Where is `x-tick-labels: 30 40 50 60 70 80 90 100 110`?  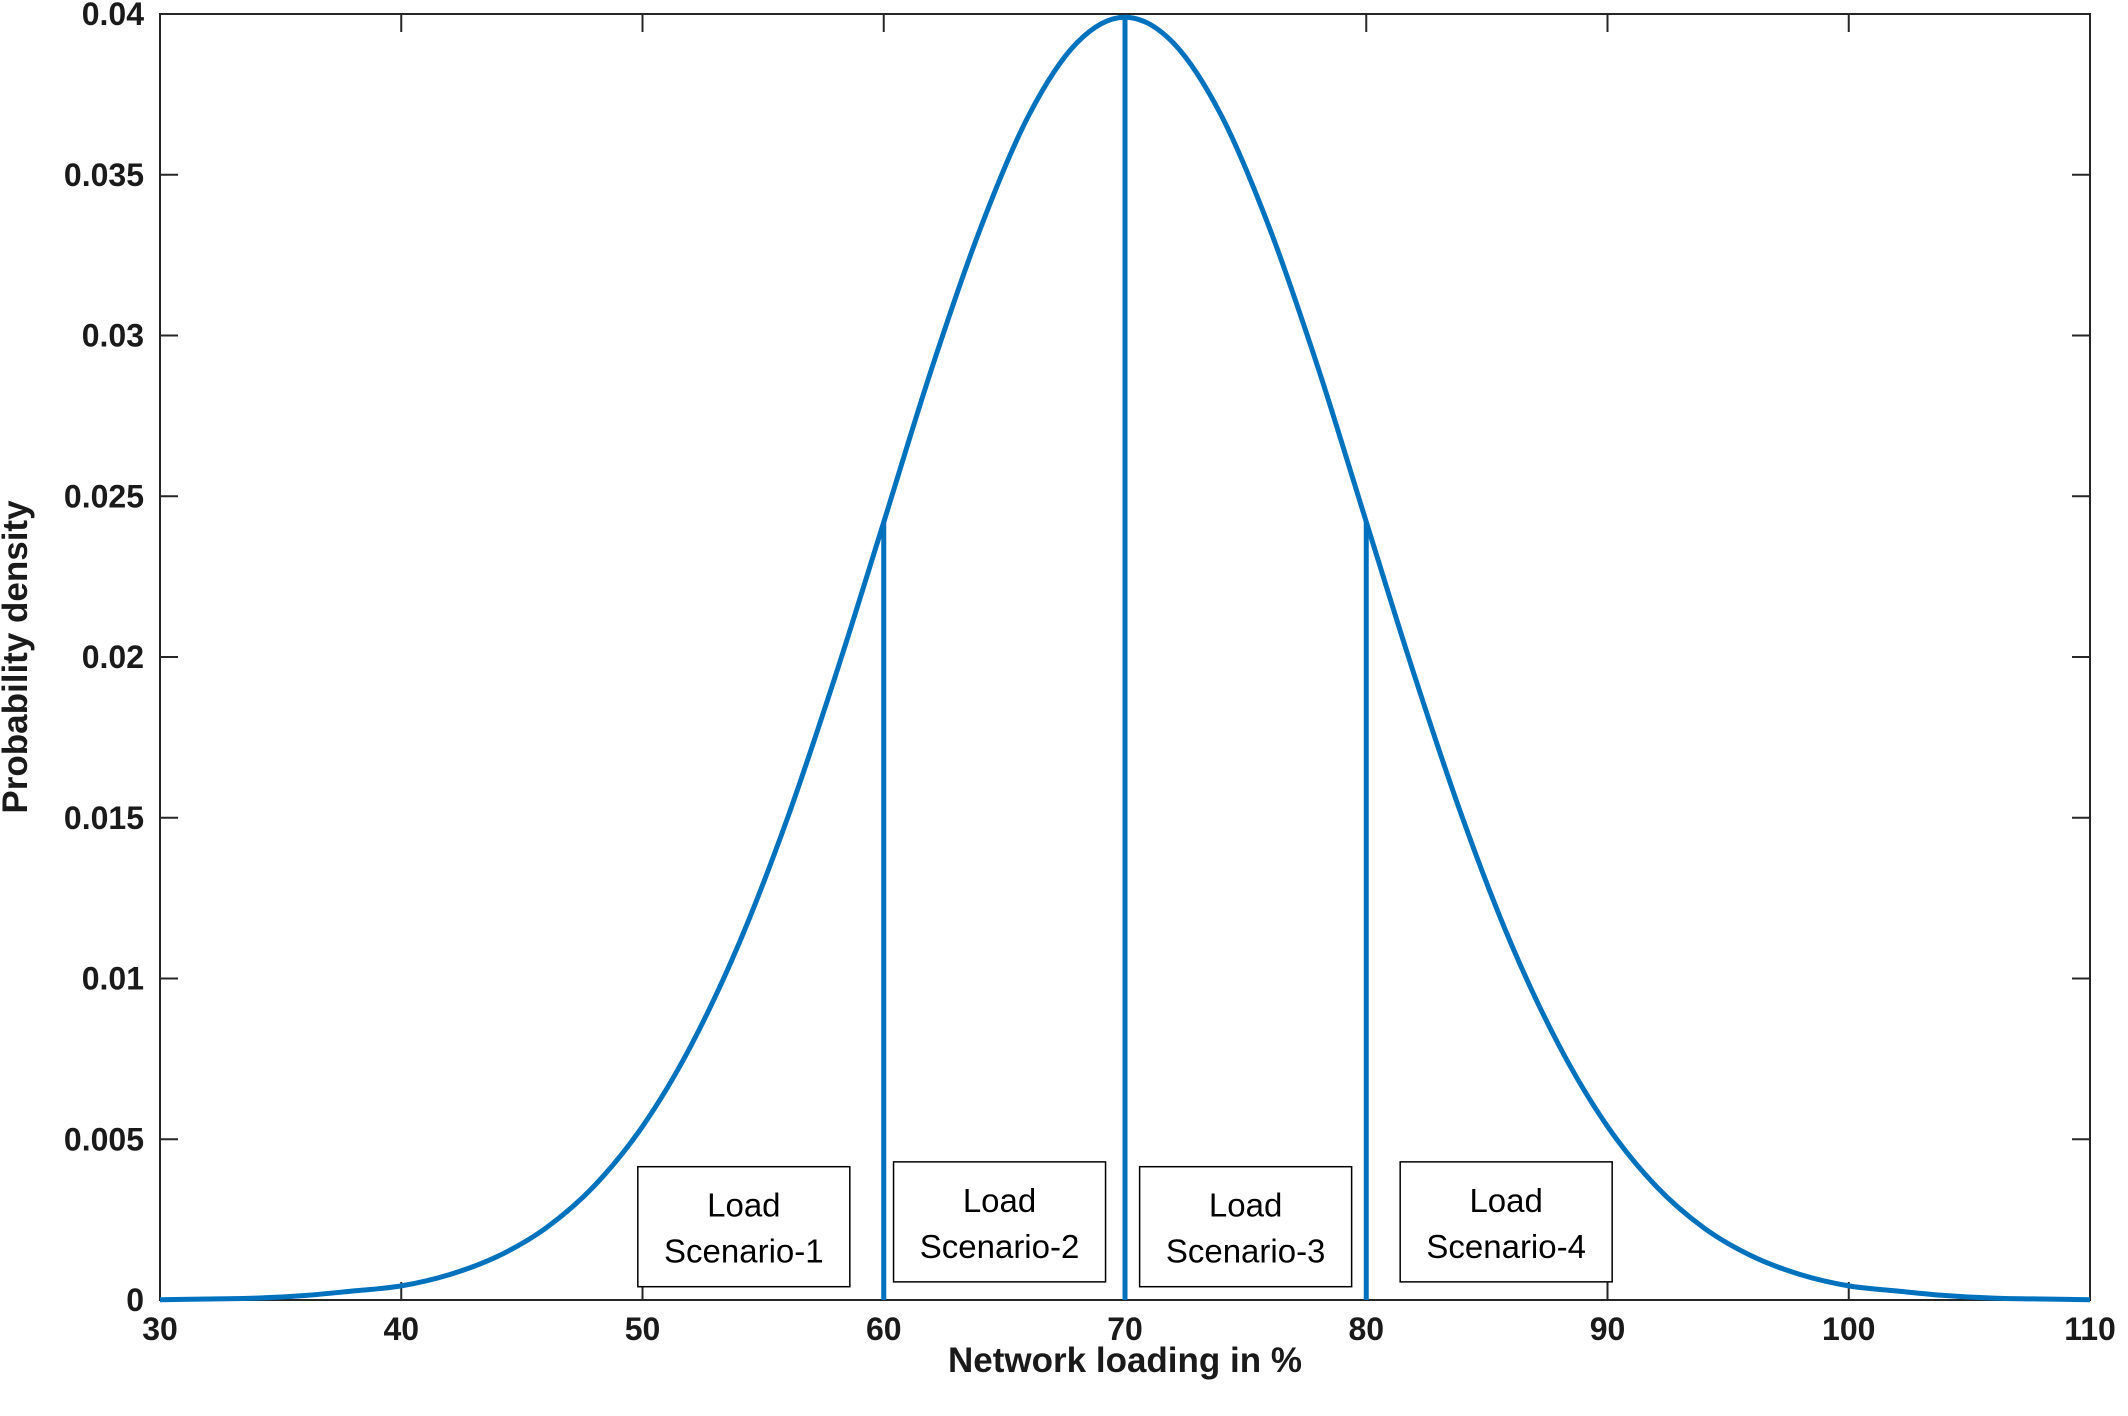 x-tick-labels: 30 40 50 60 70 80 90 100 110 is located at coordinates (1129, 1329).